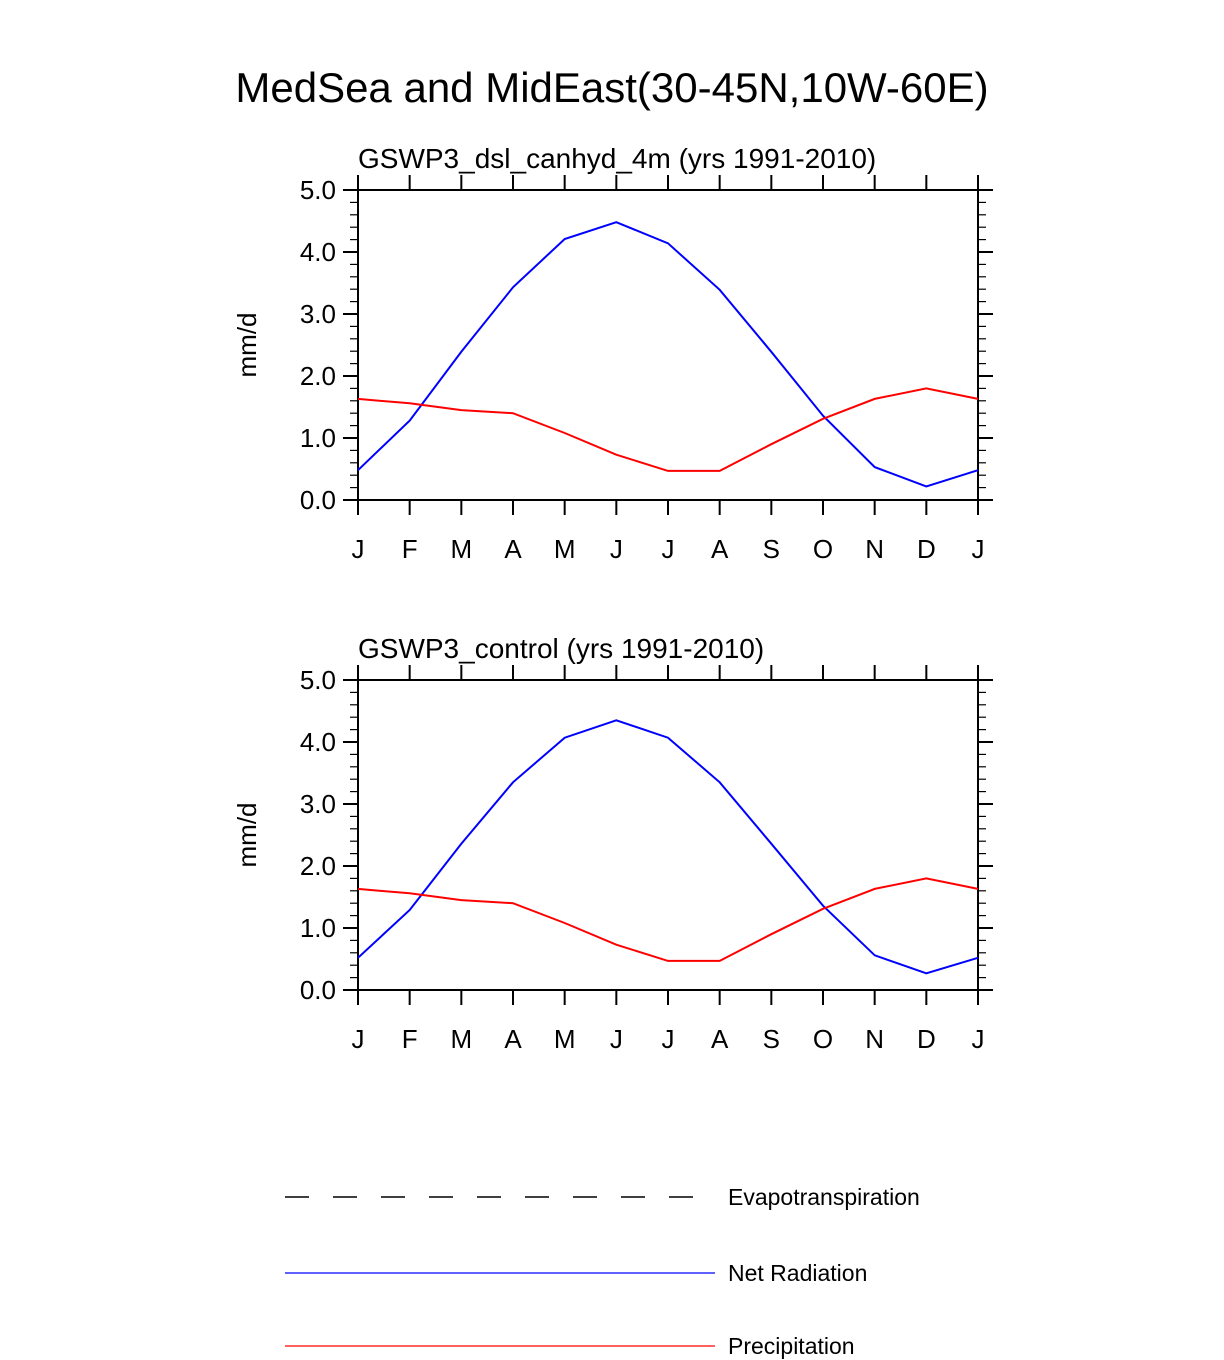 The image size is (1224, 1360). I want to click on panel-title: GSWP3_control (yrs 1991-2010), so click(561, 648).